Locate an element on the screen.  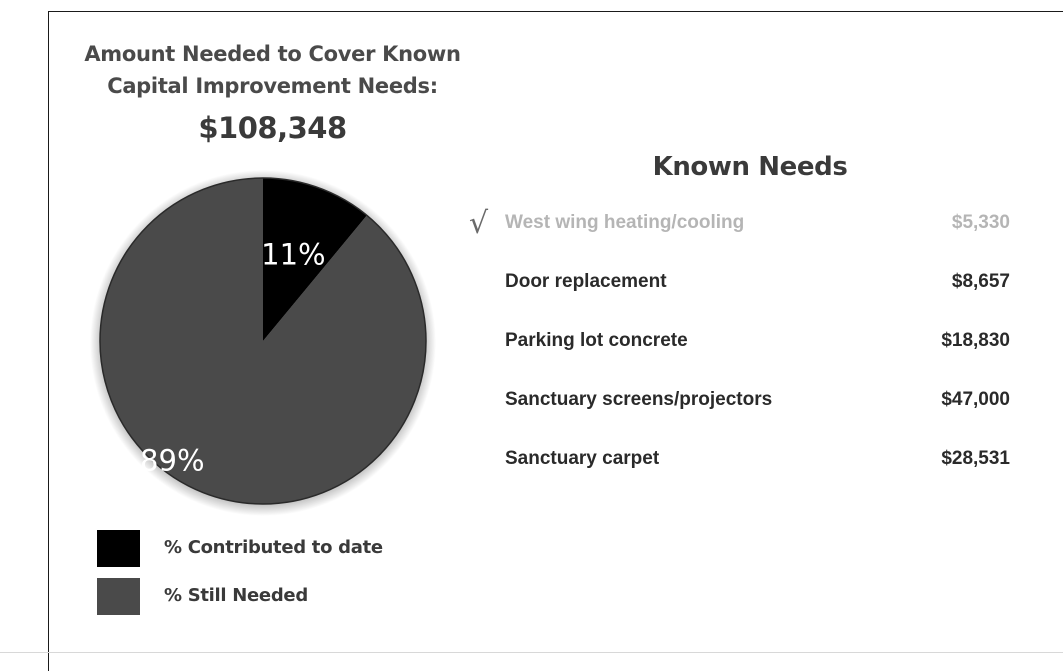
need-amount: $28,531 is located at coordinates (975, 458).